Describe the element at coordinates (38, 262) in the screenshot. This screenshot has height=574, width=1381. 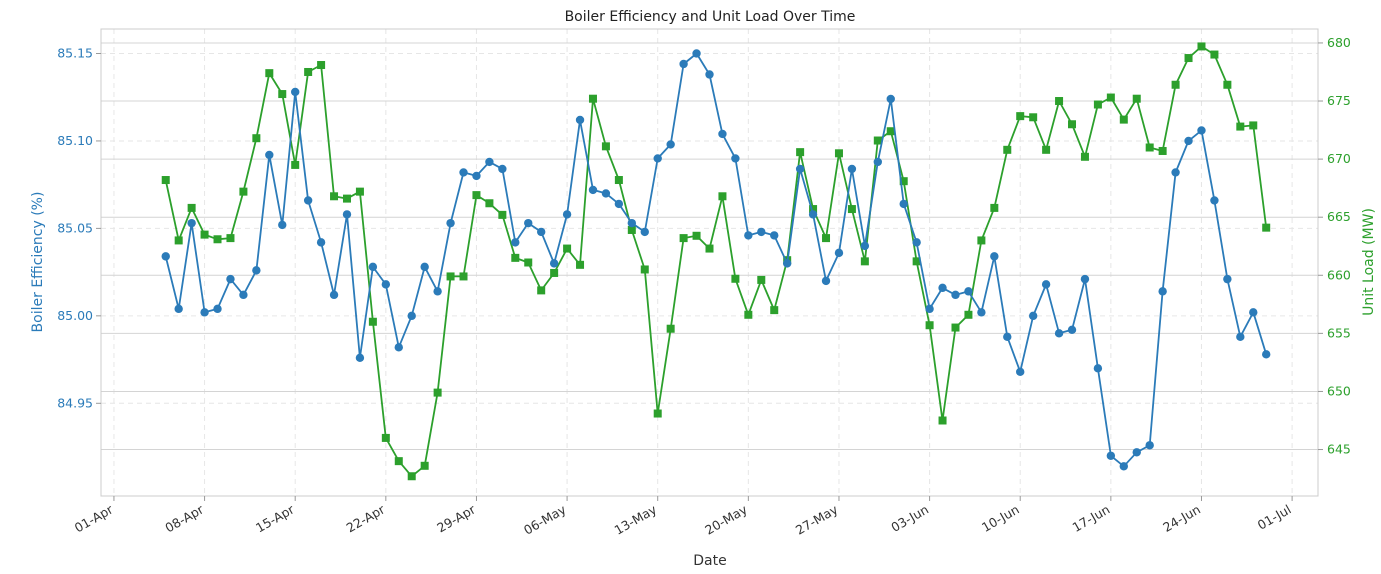
I see `y-axis-left-label: Boiler Efficiency (%)` at that location.